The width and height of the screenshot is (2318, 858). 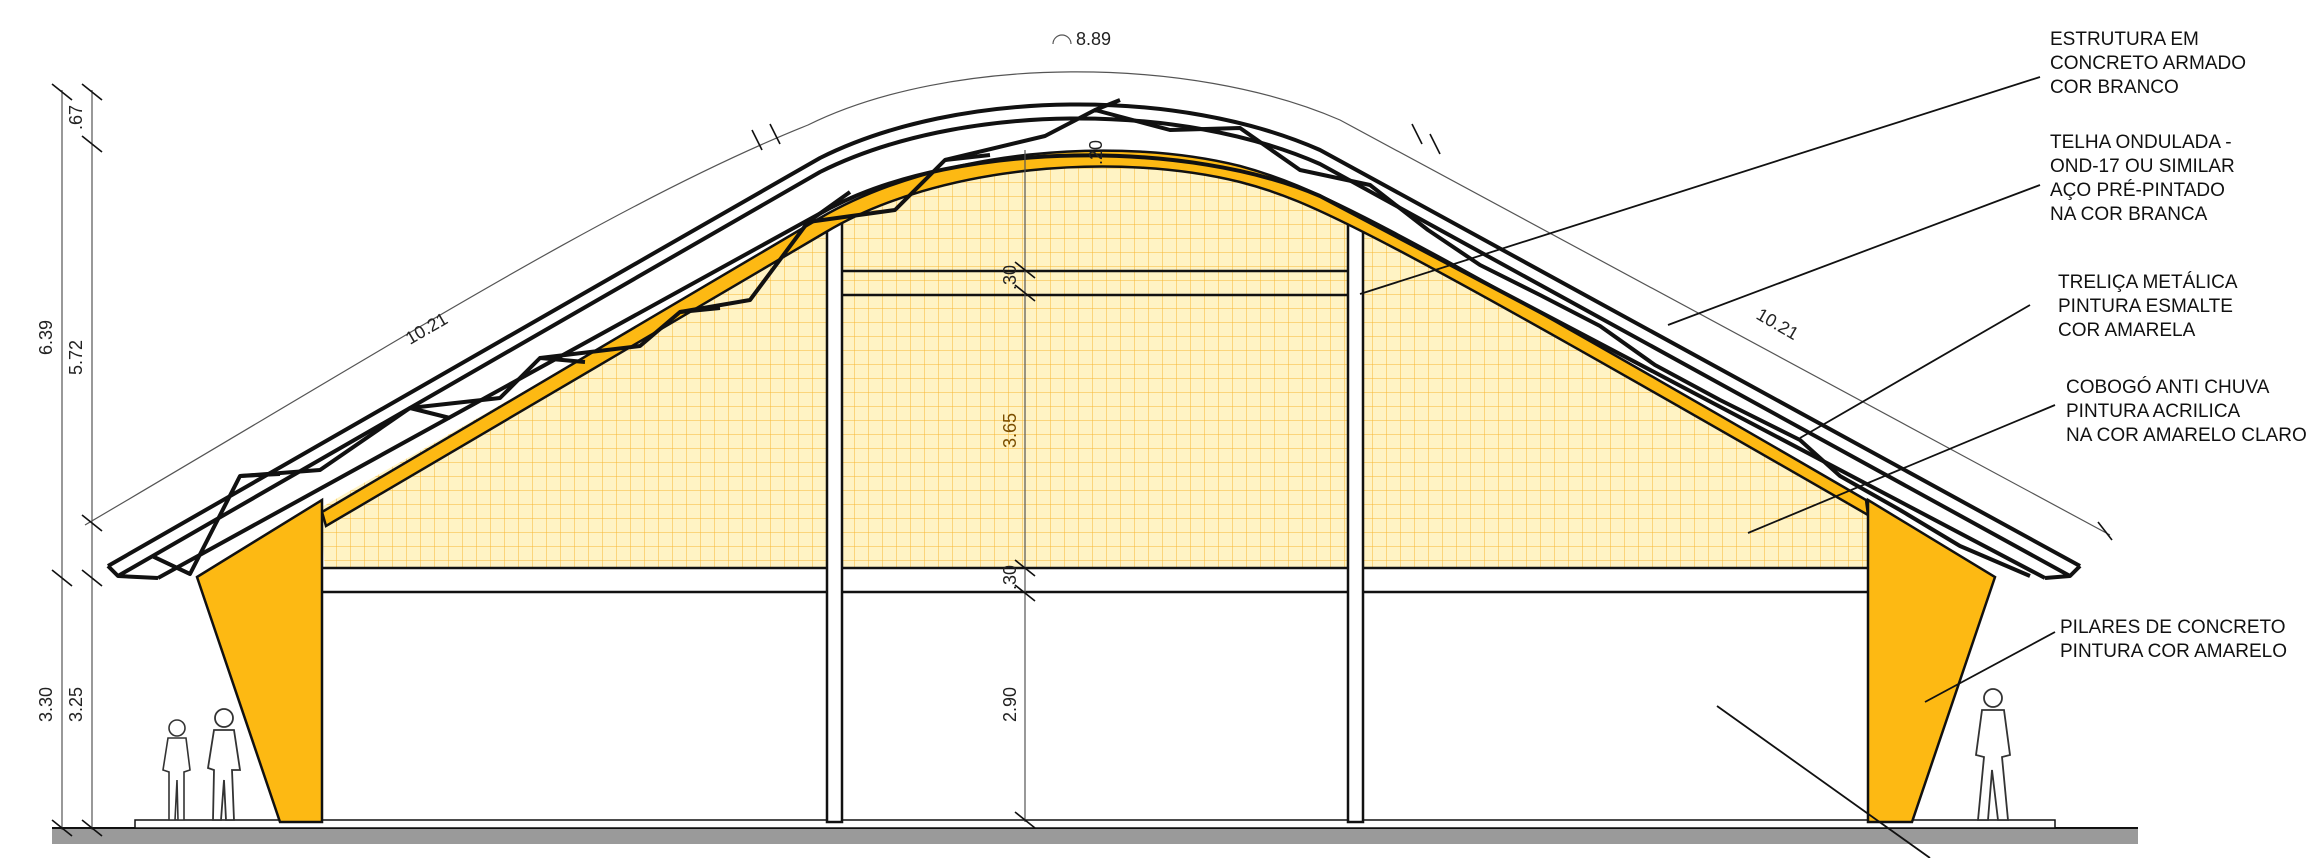 What do you see at coordinates (1355, 521) in the screenshot?
I see `inner-column-right` at bounding box center [1355, 521].